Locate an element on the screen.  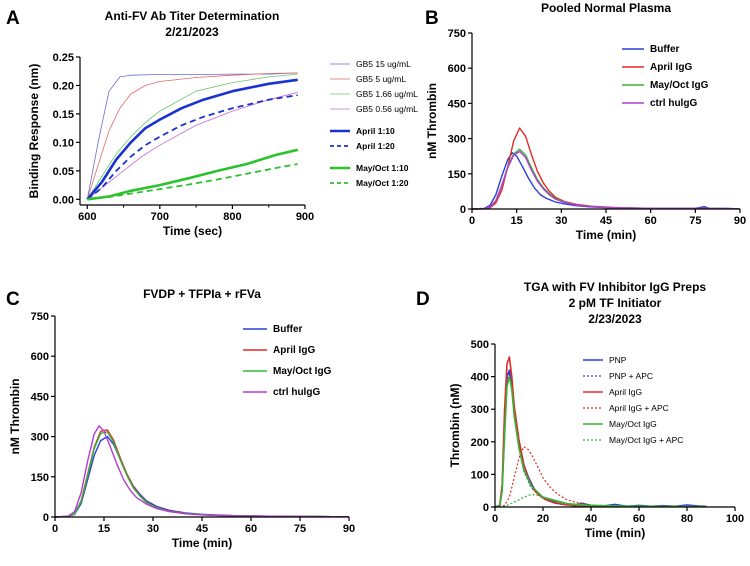
legend-label: May/Oct IgG + APC is located at coordinates (646, 440).